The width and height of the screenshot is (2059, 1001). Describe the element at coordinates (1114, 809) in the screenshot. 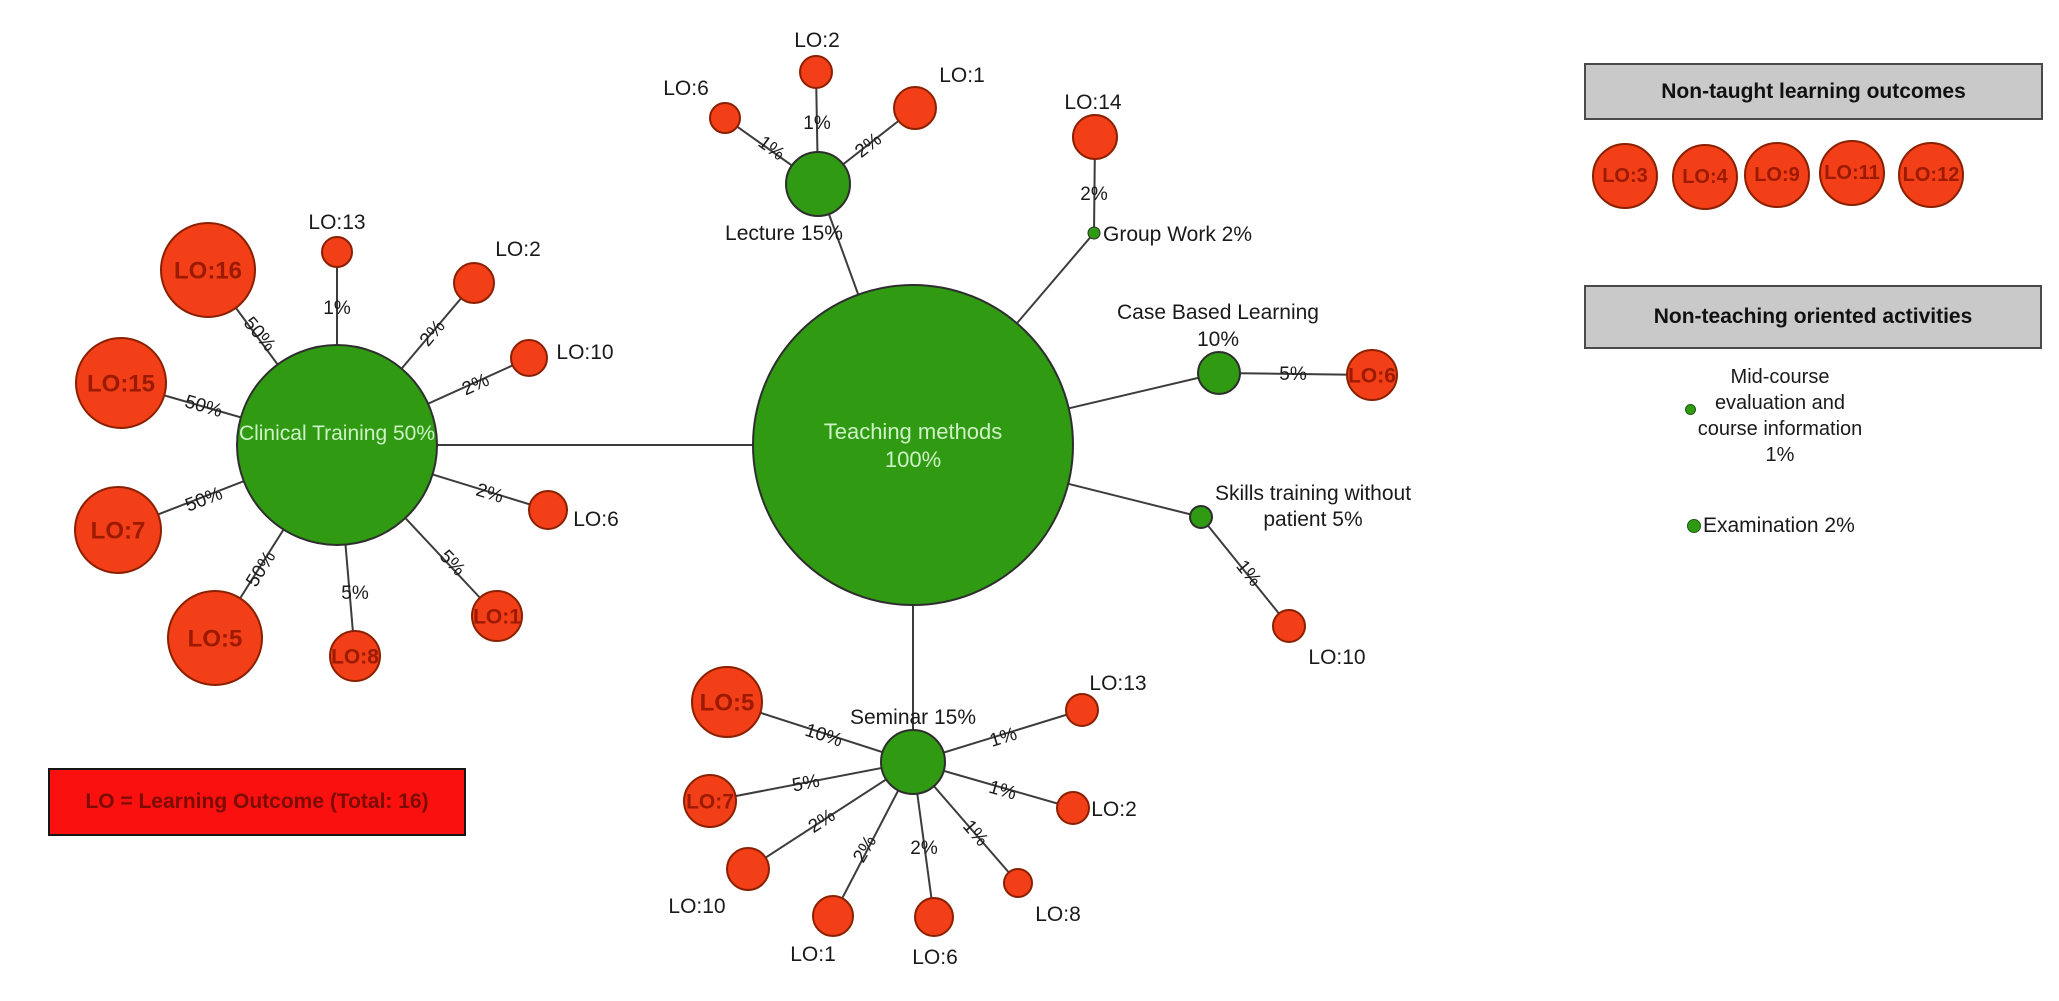

I see `node-label-se2: LO:2` at that location.